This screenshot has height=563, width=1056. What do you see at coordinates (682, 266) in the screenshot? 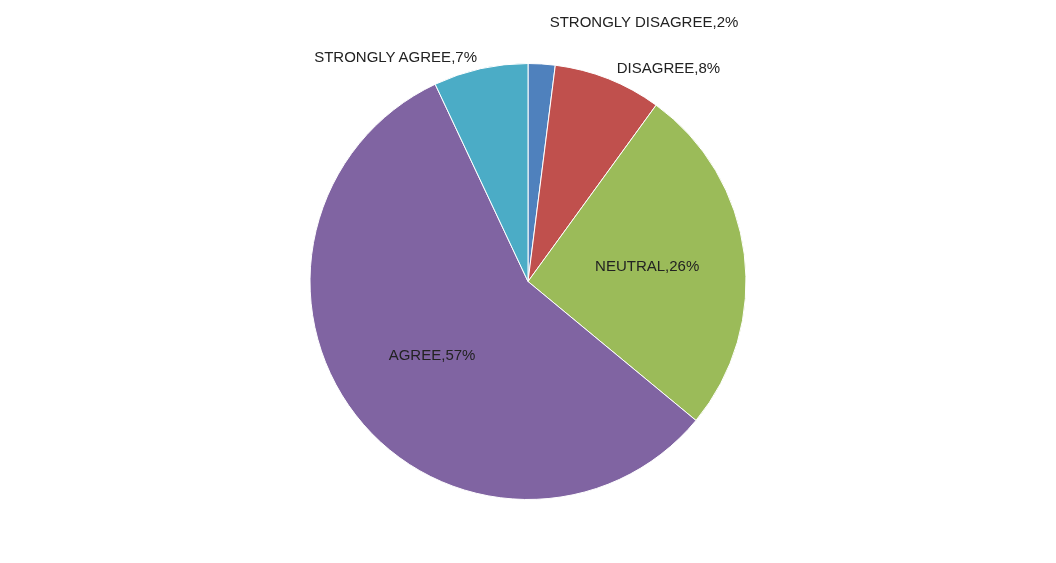
I see `data-label: ,26%` at bounding box center [682, 266].